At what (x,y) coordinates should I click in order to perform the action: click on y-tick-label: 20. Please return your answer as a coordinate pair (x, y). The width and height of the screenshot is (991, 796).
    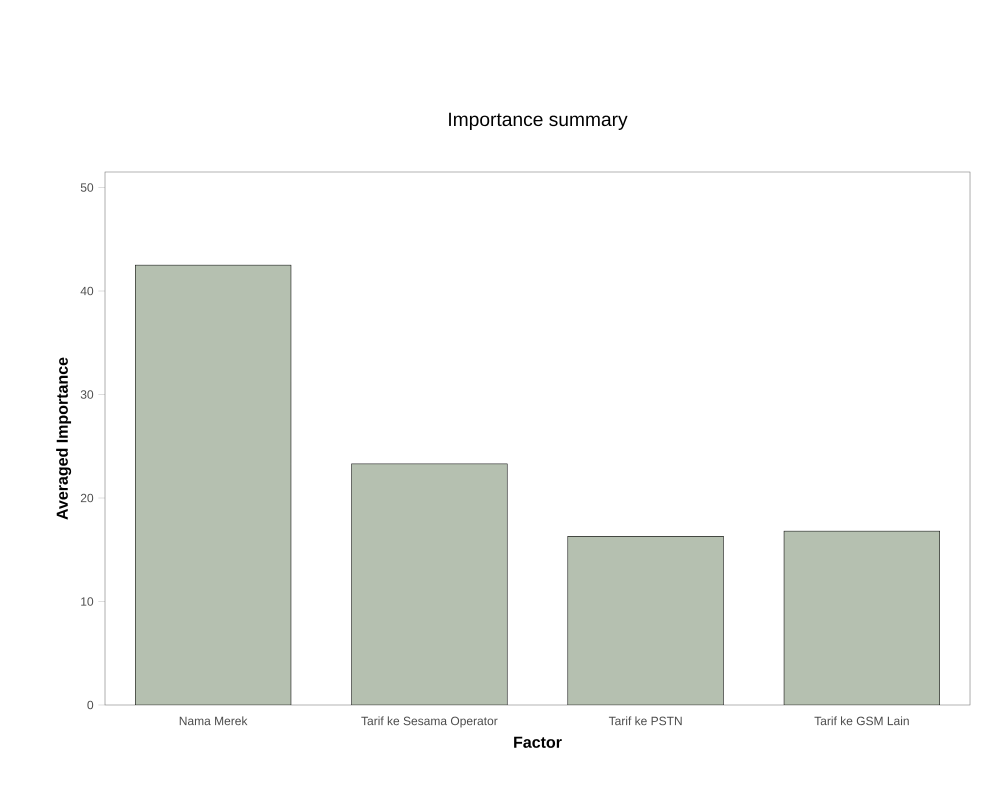
    Looking at the image, I should click on (87, 498).